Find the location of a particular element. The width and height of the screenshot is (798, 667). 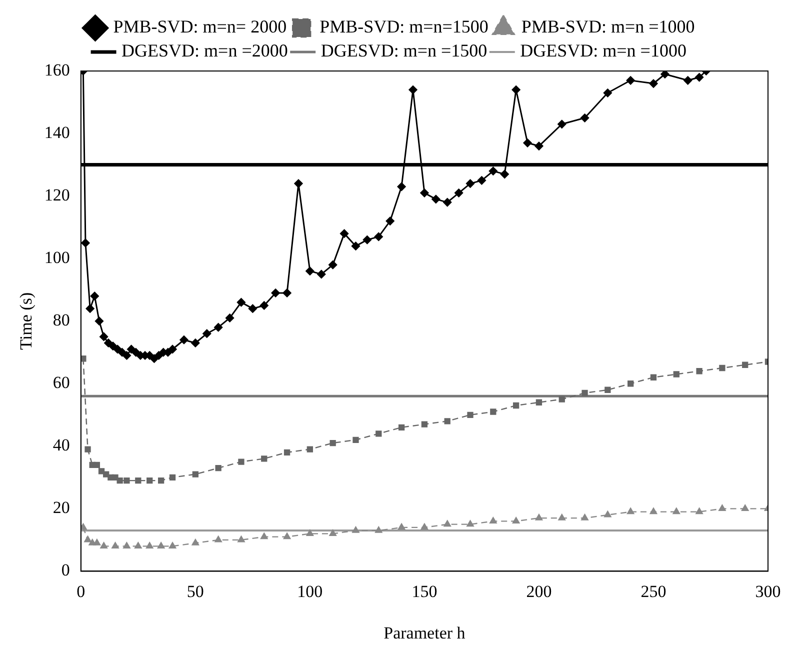

legend-label: DGESVD: m=n =1500 is located at coordinates (404, 50).